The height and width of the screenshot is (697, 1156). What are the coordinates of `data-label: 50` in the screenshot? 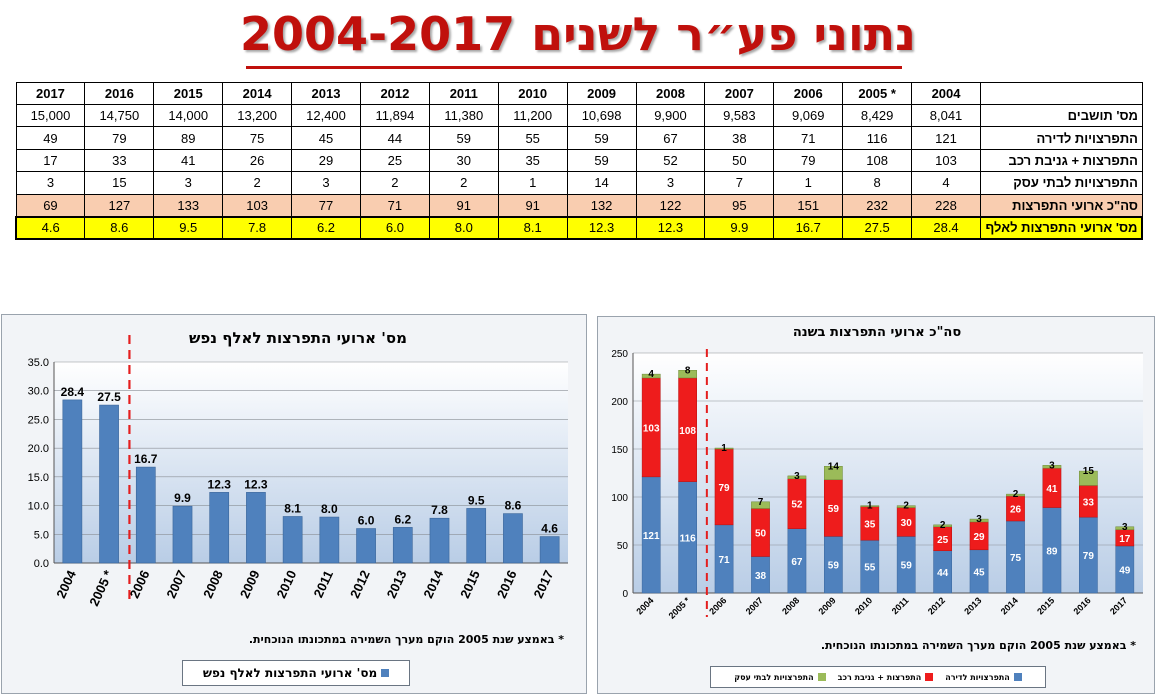 It's located at (761, 534).